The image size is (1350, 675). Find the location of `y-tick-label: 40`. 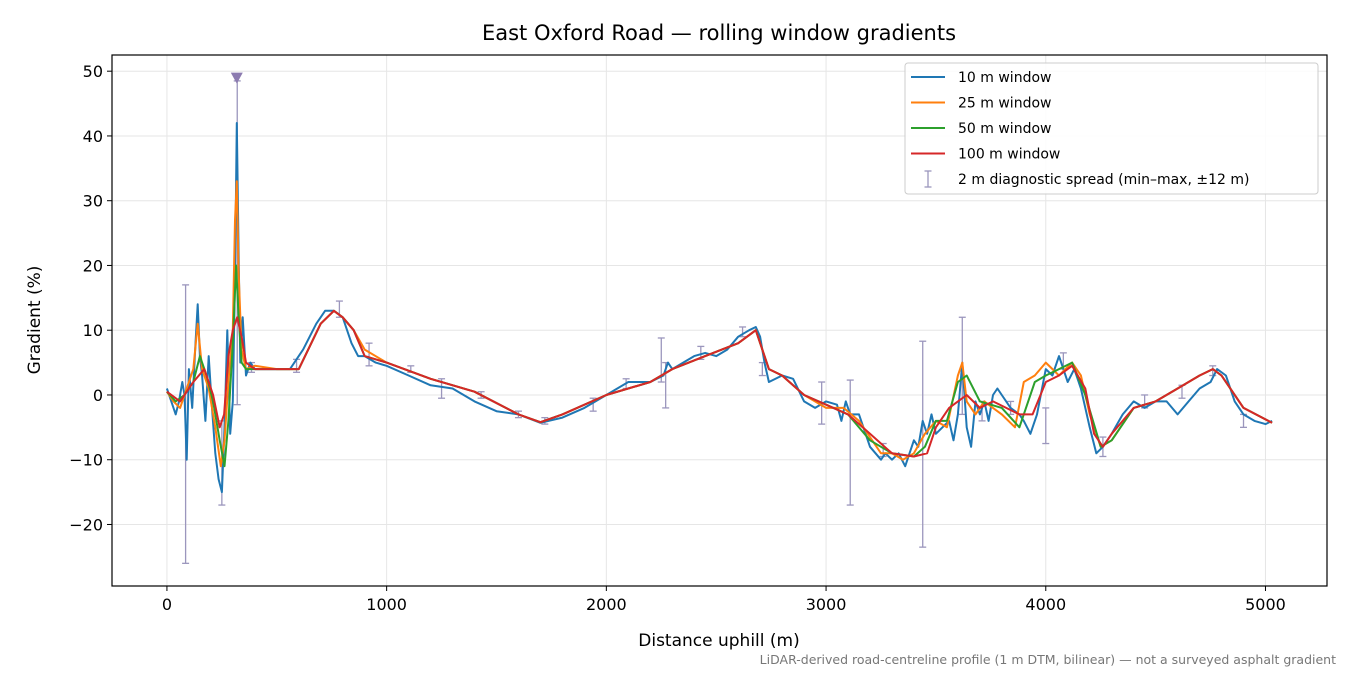

y-tick-label: 40 is located at coordinates (93, 136).